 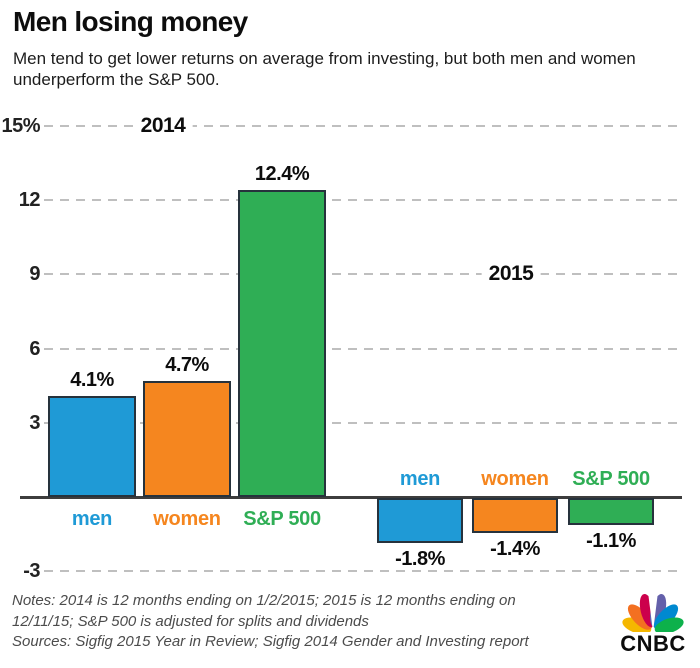 What do you see at coordinates (611, 541) in the screenshot?
I see `bar-value-label: -1.1%` at bounding box center [611, 541].